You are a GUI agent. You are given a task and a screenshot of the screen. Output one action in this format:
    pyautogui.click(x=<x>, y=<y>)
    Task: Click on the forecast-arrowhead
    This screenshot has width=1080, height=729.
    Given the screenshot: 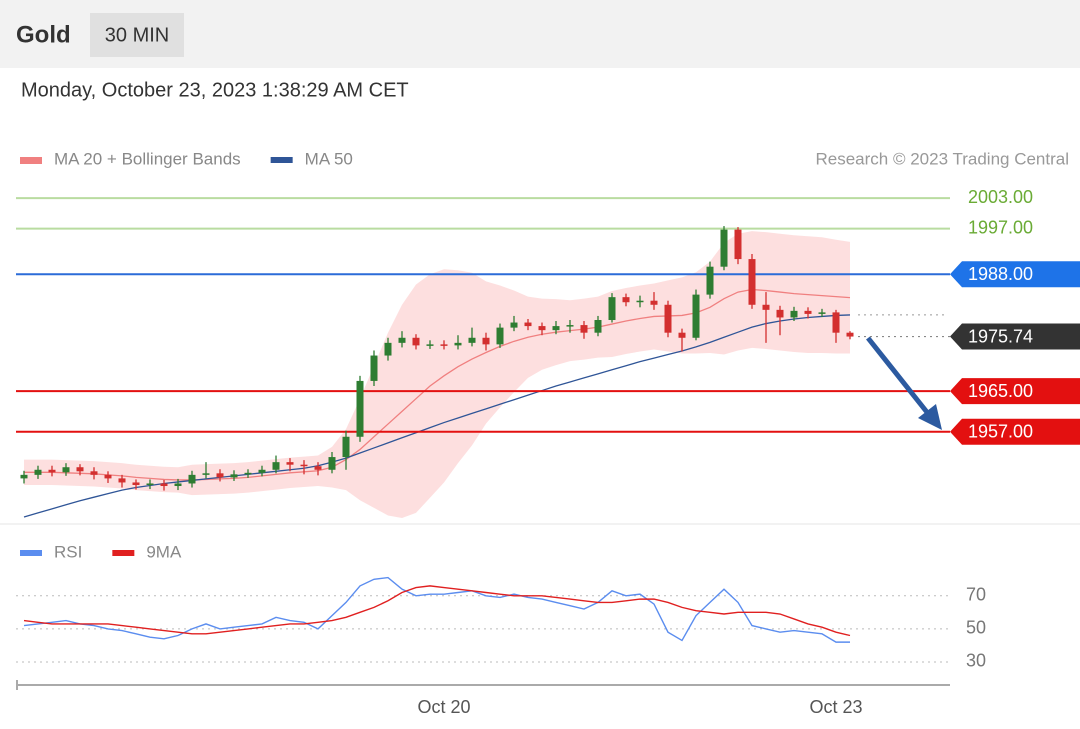 What is the action you would take?
    pyautogui.click(x=930, y=417)
    